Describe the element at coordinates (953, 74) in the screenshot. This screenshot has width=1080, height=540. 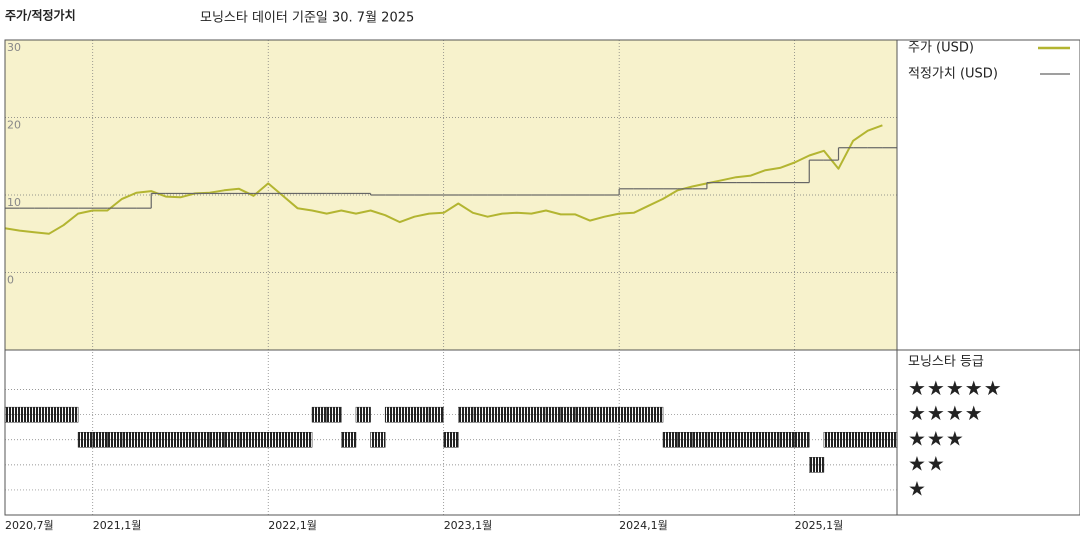
I see `legend-label: 적정가치 (USD)` at that location.